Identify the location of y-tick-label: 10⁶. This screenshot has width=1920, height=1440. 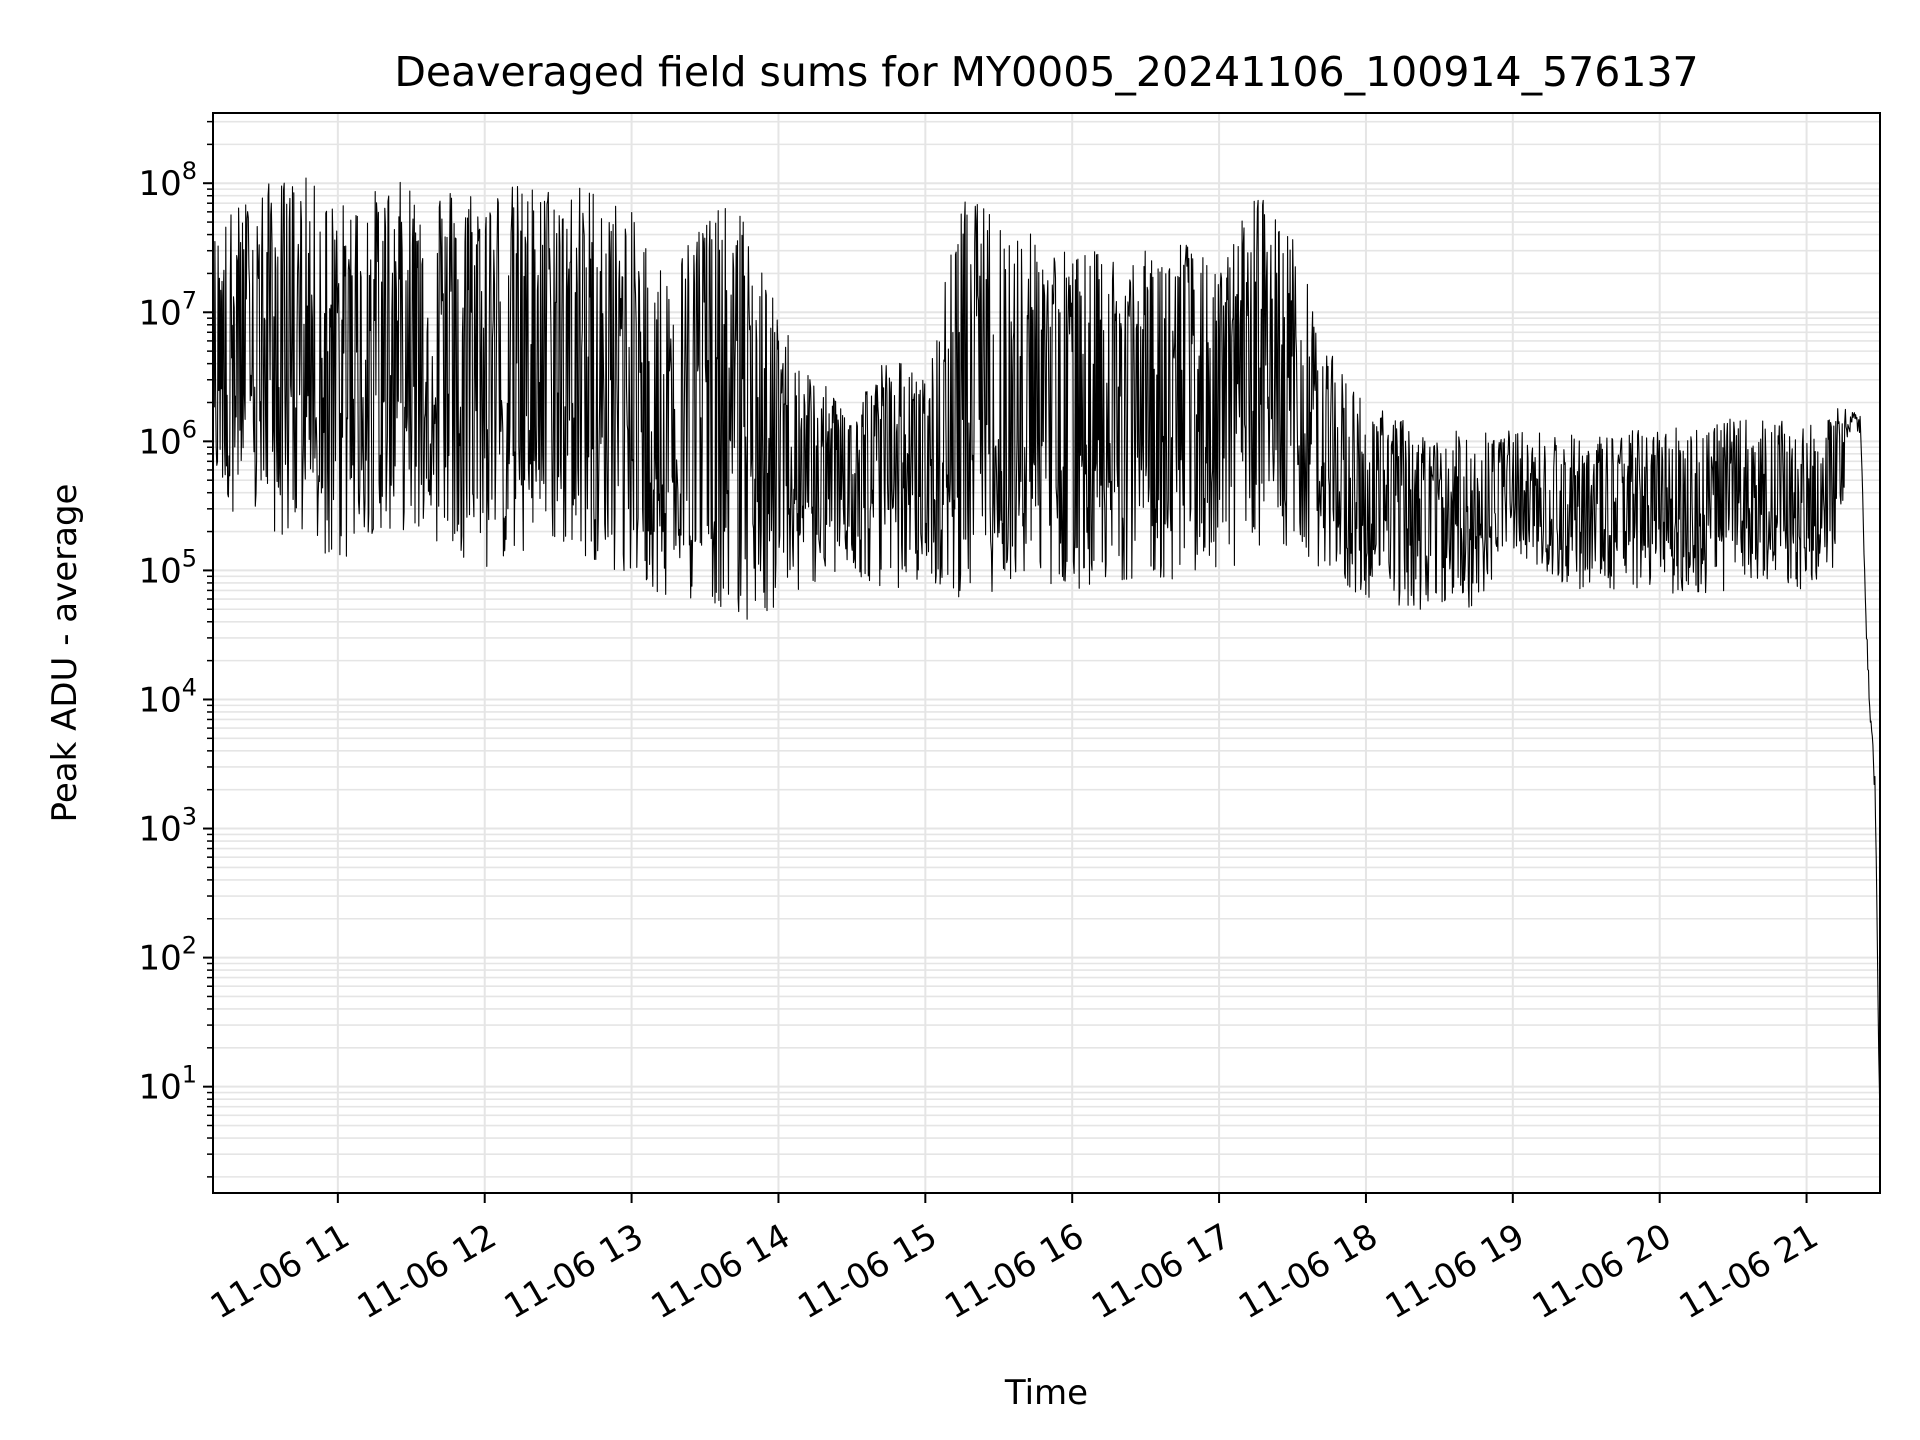
(167, 438).